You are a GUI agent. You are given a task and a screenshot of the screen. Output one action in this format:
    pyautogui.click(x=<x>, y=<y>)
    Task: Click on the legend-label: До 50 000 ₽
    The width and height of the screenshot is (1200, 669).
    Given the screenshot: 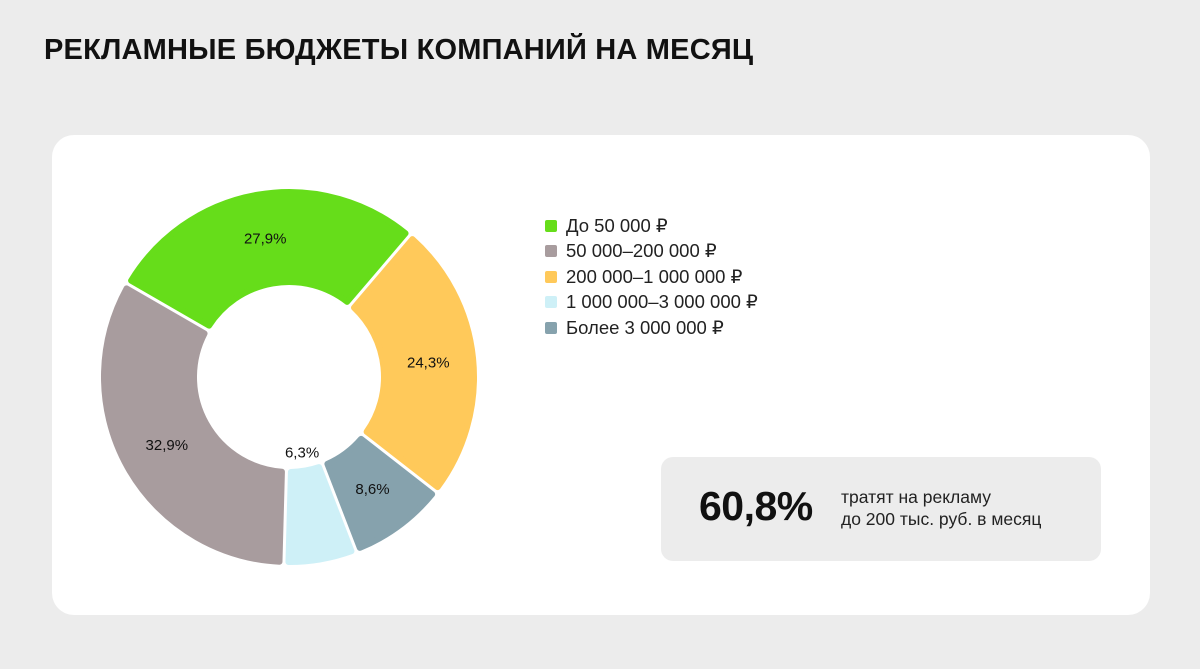 What is the action you would take?
    pyautogui.click(x=617, y=225)
    